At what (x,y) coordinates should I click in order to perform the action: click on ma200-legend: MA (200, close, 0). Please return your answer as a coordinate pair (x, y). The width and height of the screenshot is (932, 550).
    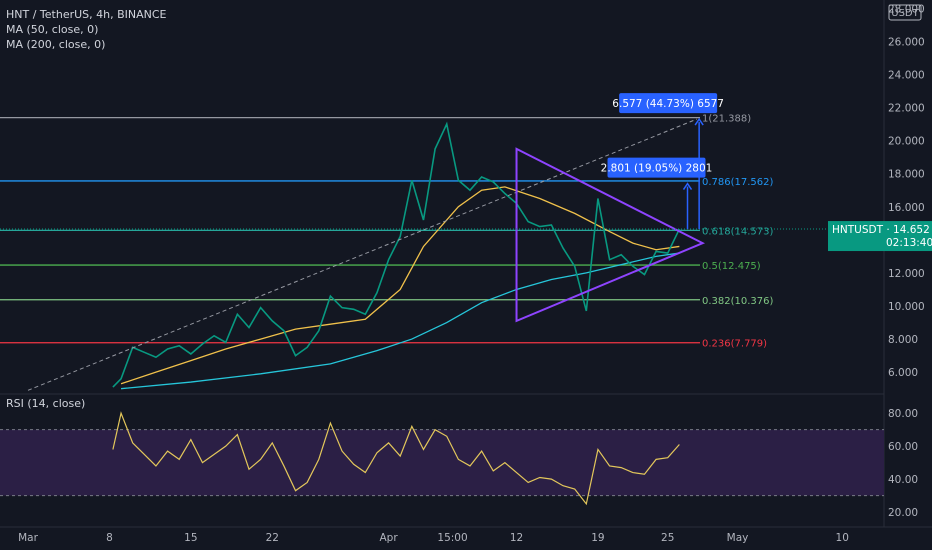
    Looking at the image, I should click on (56, 44).